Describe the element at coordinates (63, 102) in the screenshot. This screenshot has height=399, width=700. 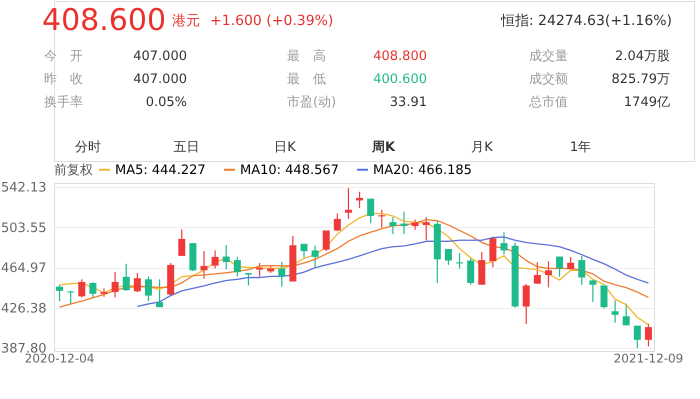
I see `text: 换手率` at that location.